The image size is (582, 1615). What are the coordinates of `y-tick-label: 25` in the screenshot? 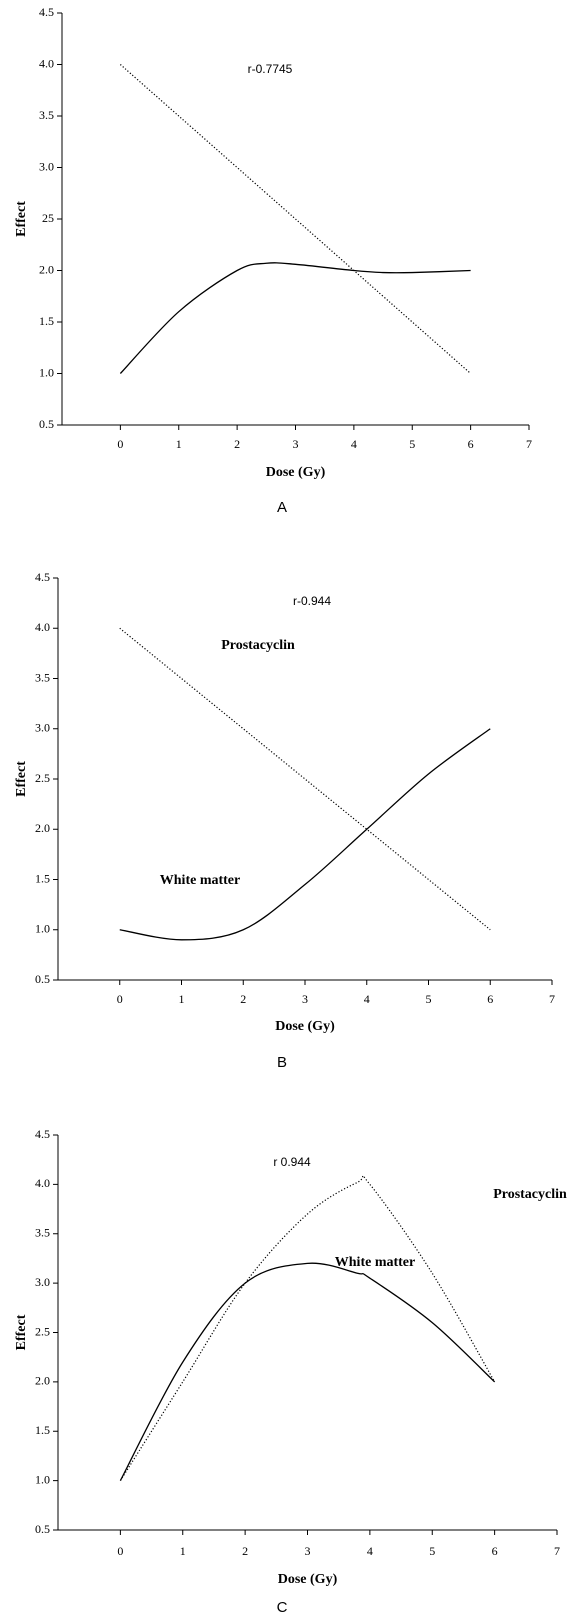 It's located at (48, 218).